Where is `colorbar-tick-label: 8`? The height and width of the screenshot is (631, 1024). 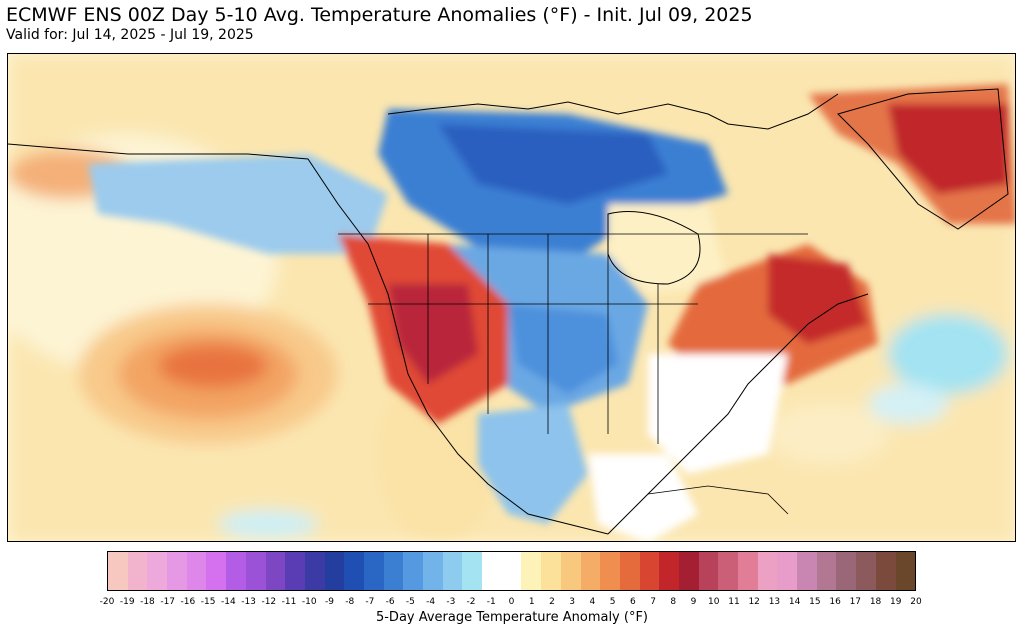 colorbar-tick-label: 8 is located at coordinates (673, 602).